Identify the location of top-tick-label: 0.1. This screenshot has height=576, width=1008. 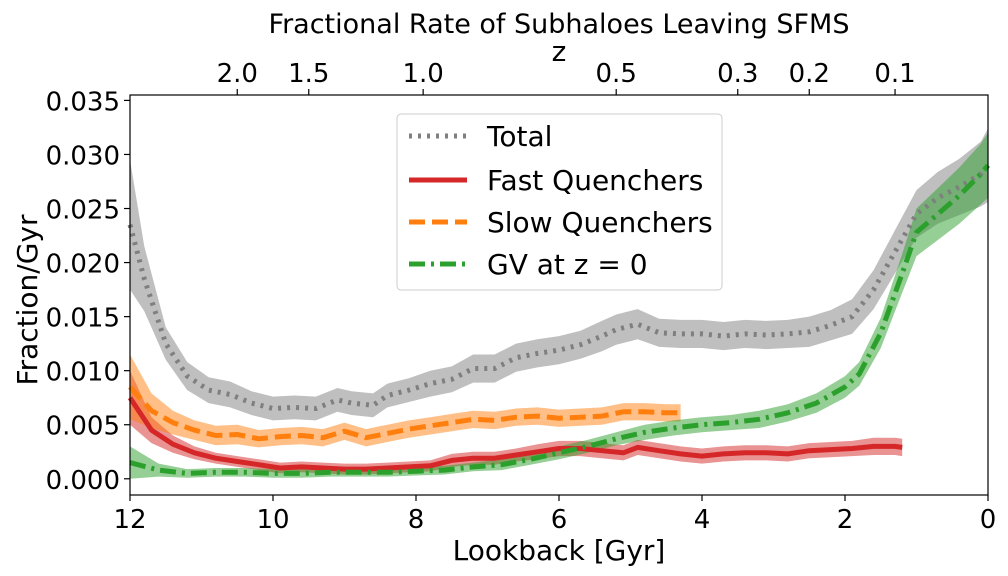
(894, 74).